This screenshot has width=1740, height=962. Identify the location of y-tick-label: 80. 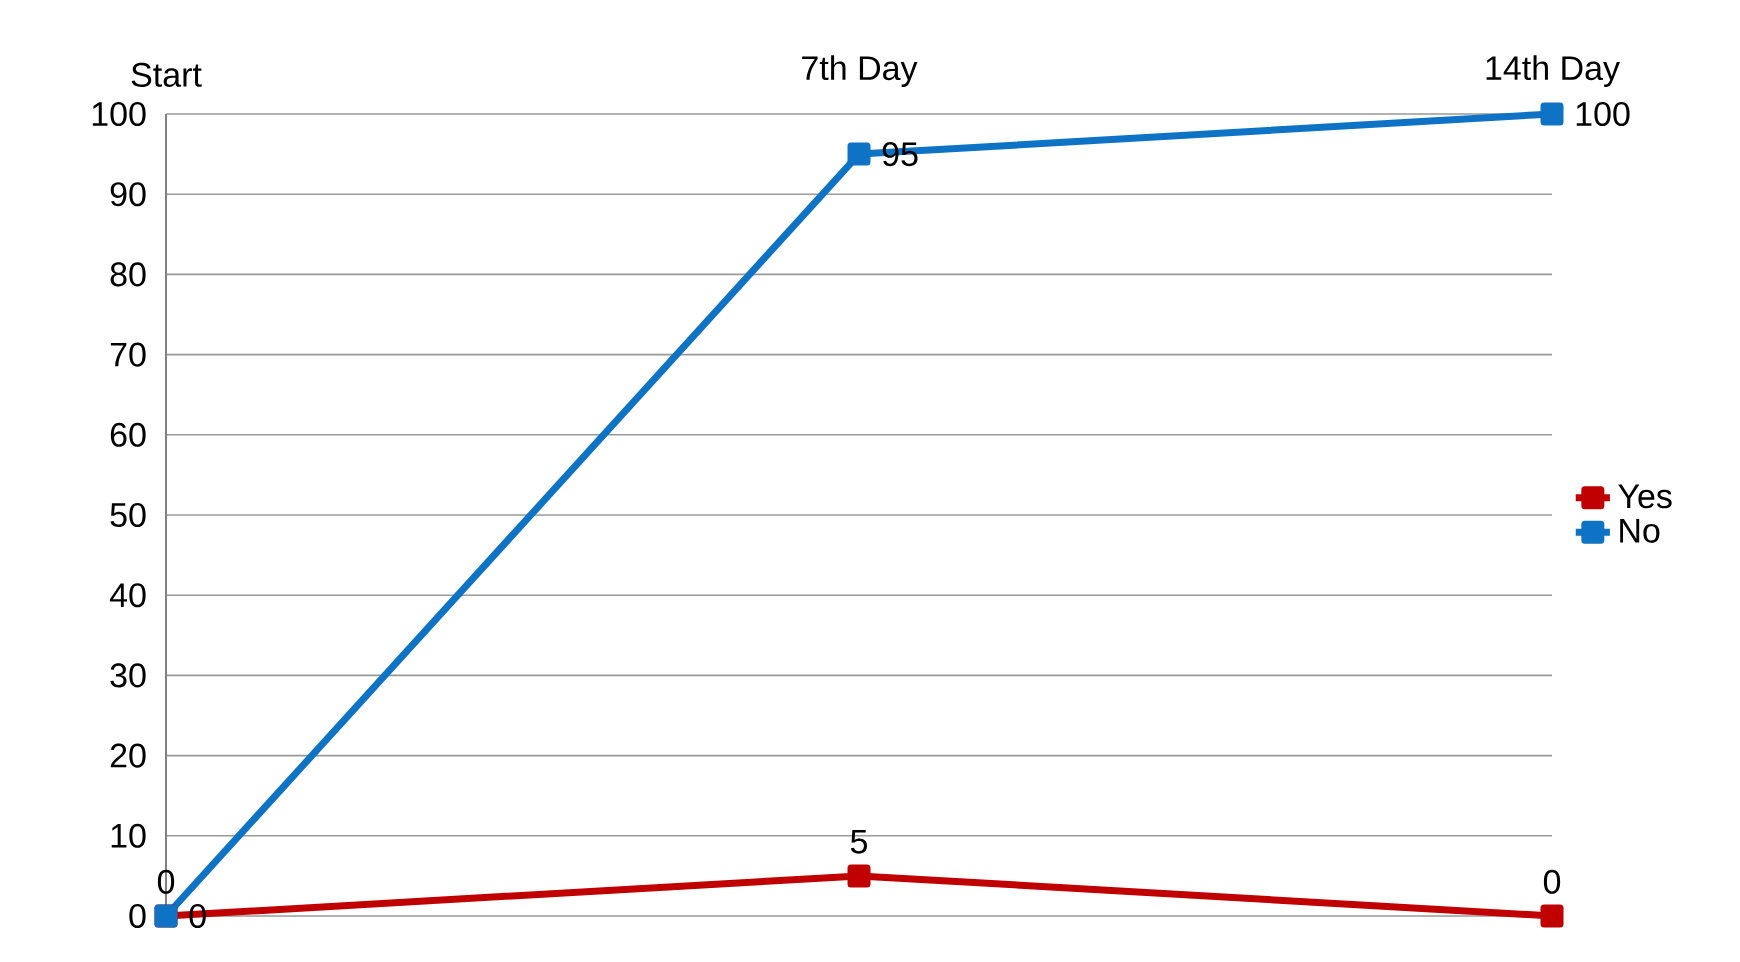
(128, 274).